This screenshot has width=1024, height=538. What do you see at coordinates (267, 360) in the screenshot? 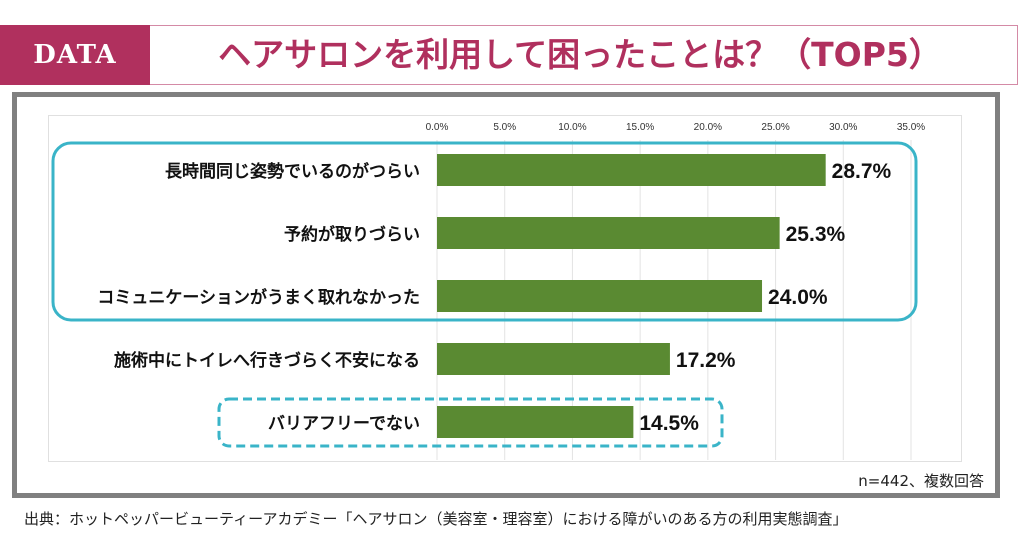
I see `category-label: 施術中にトイレへ行きづらく不安になる` at bounding box center [267, 360].